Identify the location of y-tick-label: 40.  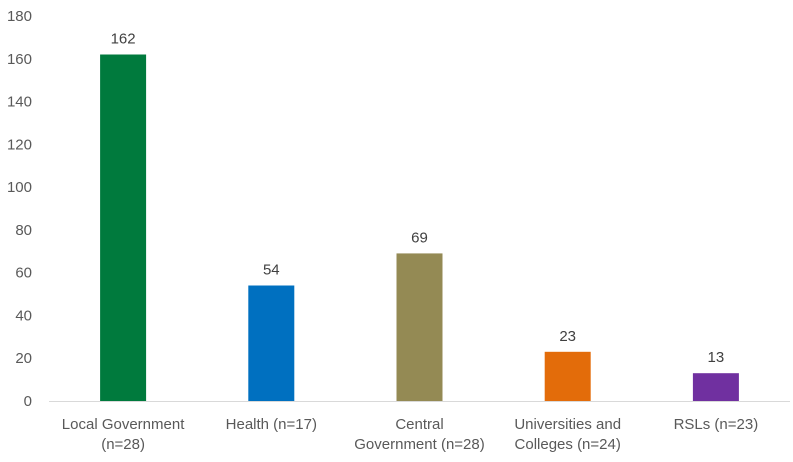
(23, 315).